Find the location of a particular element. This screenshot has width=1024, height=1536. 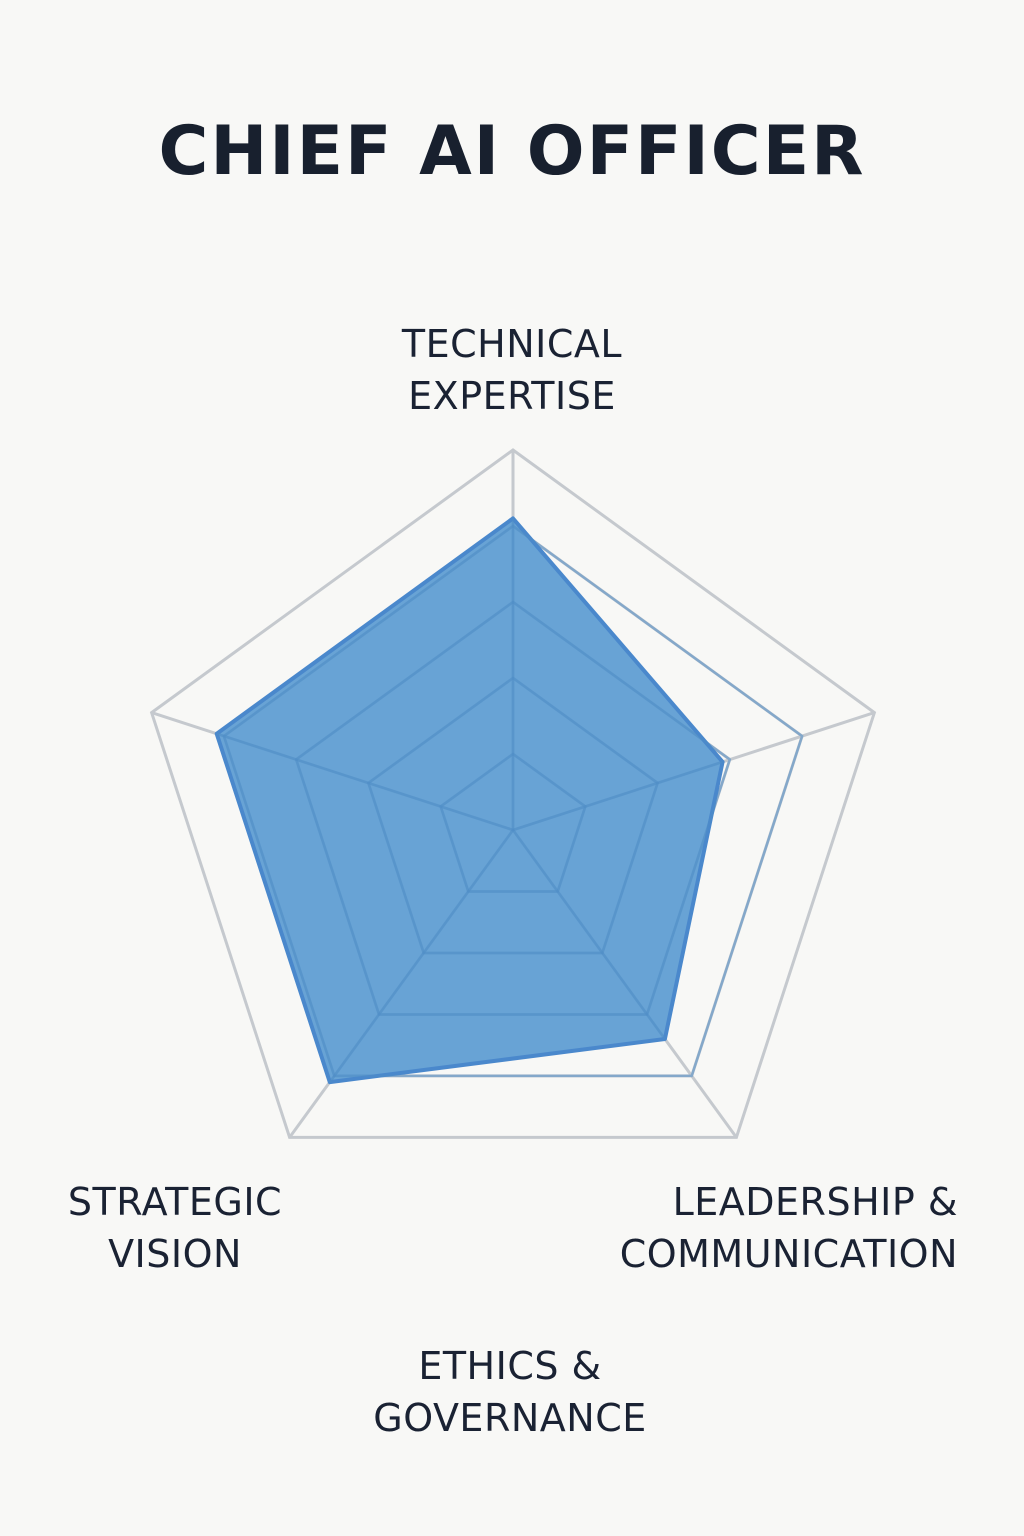

axis-label-line: GOVERNANCE is located at coordinates (510, 1418).